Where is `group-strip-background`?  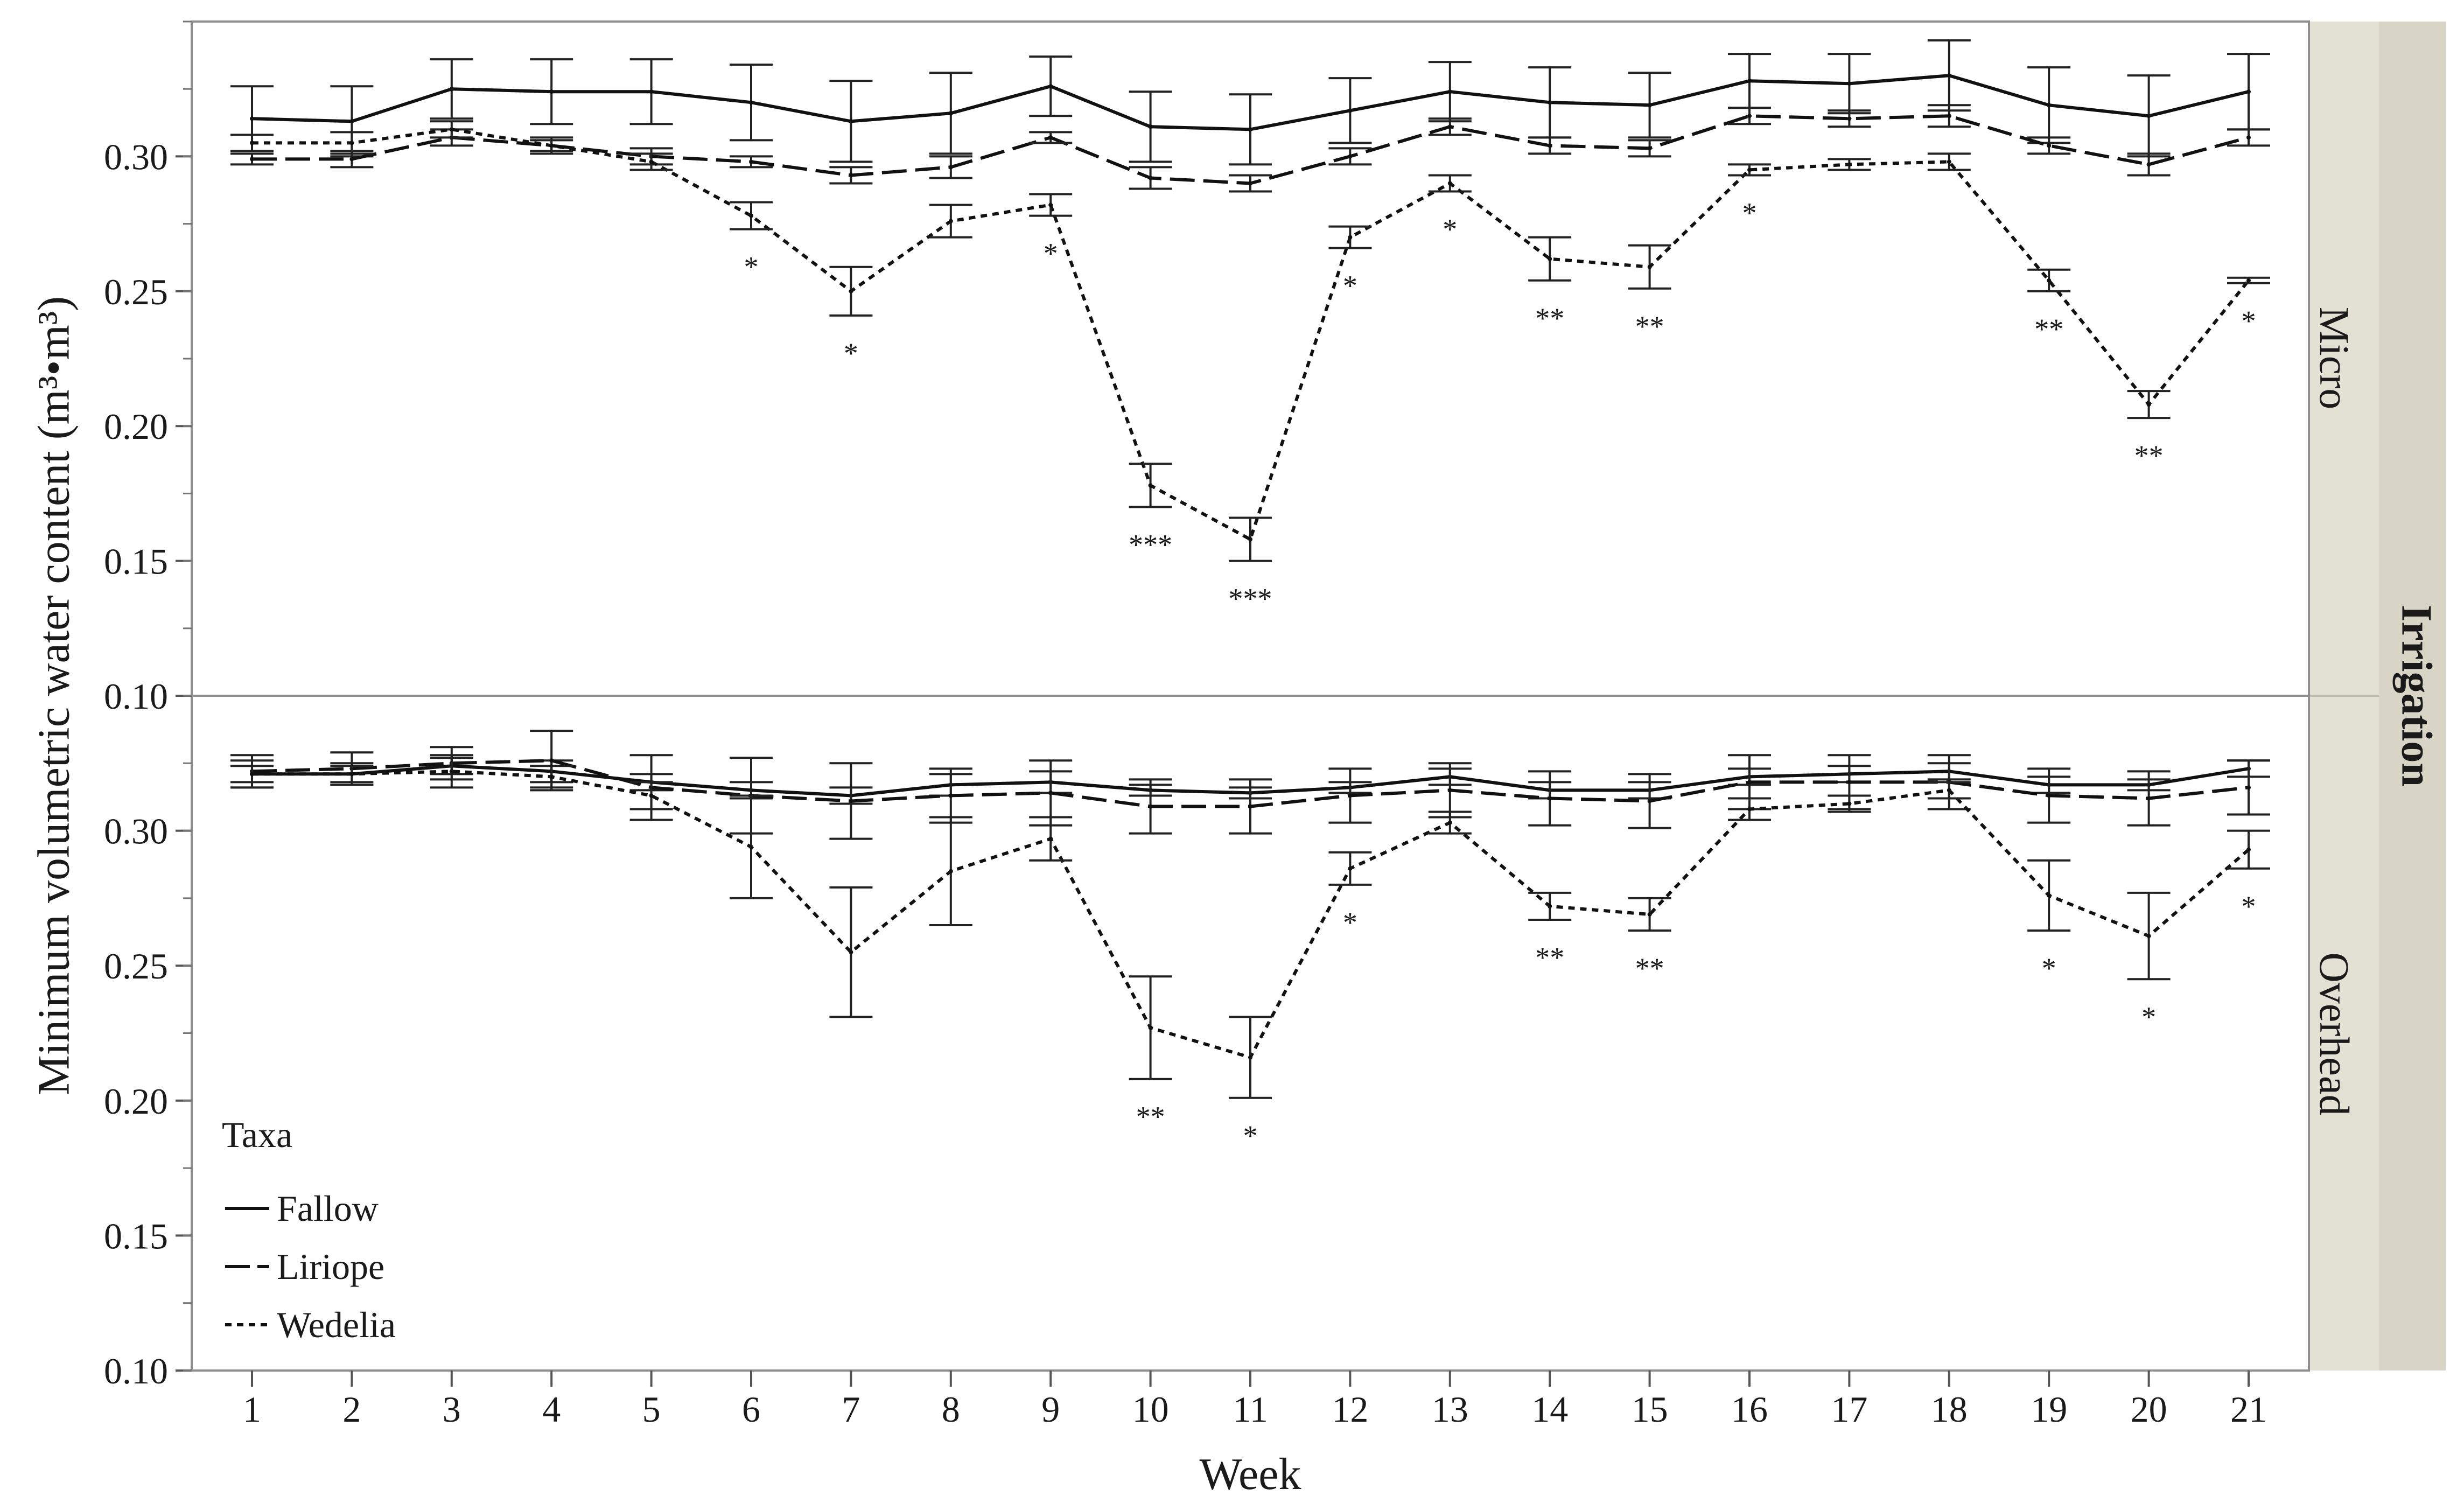 group-strip-background is located at coordinates (2412, 696).